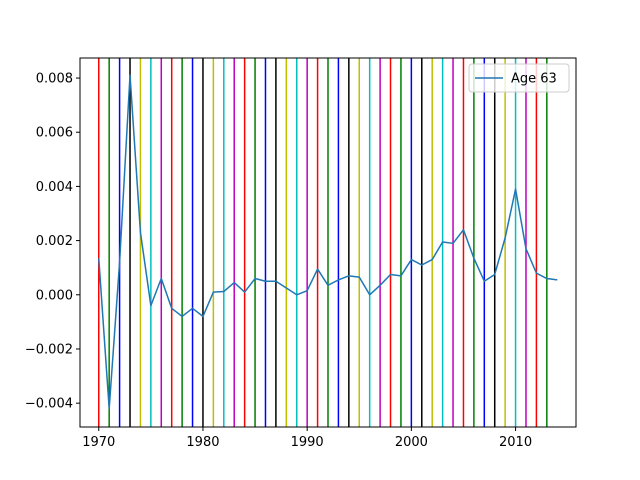 The height and width of the screenshot is (480, 640). Describe the element at coordinates (411, 442) in the screenshot. I see `x-tick-label: 2000` at that location.